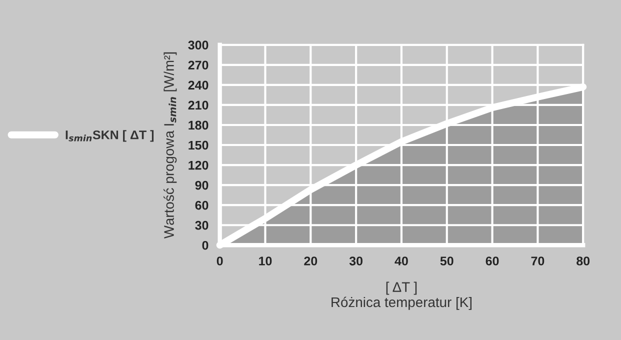 Image resolution: width=621 pixels, height=340 pixels. I want to click on y-tick-label: 210, so click(198, 105).